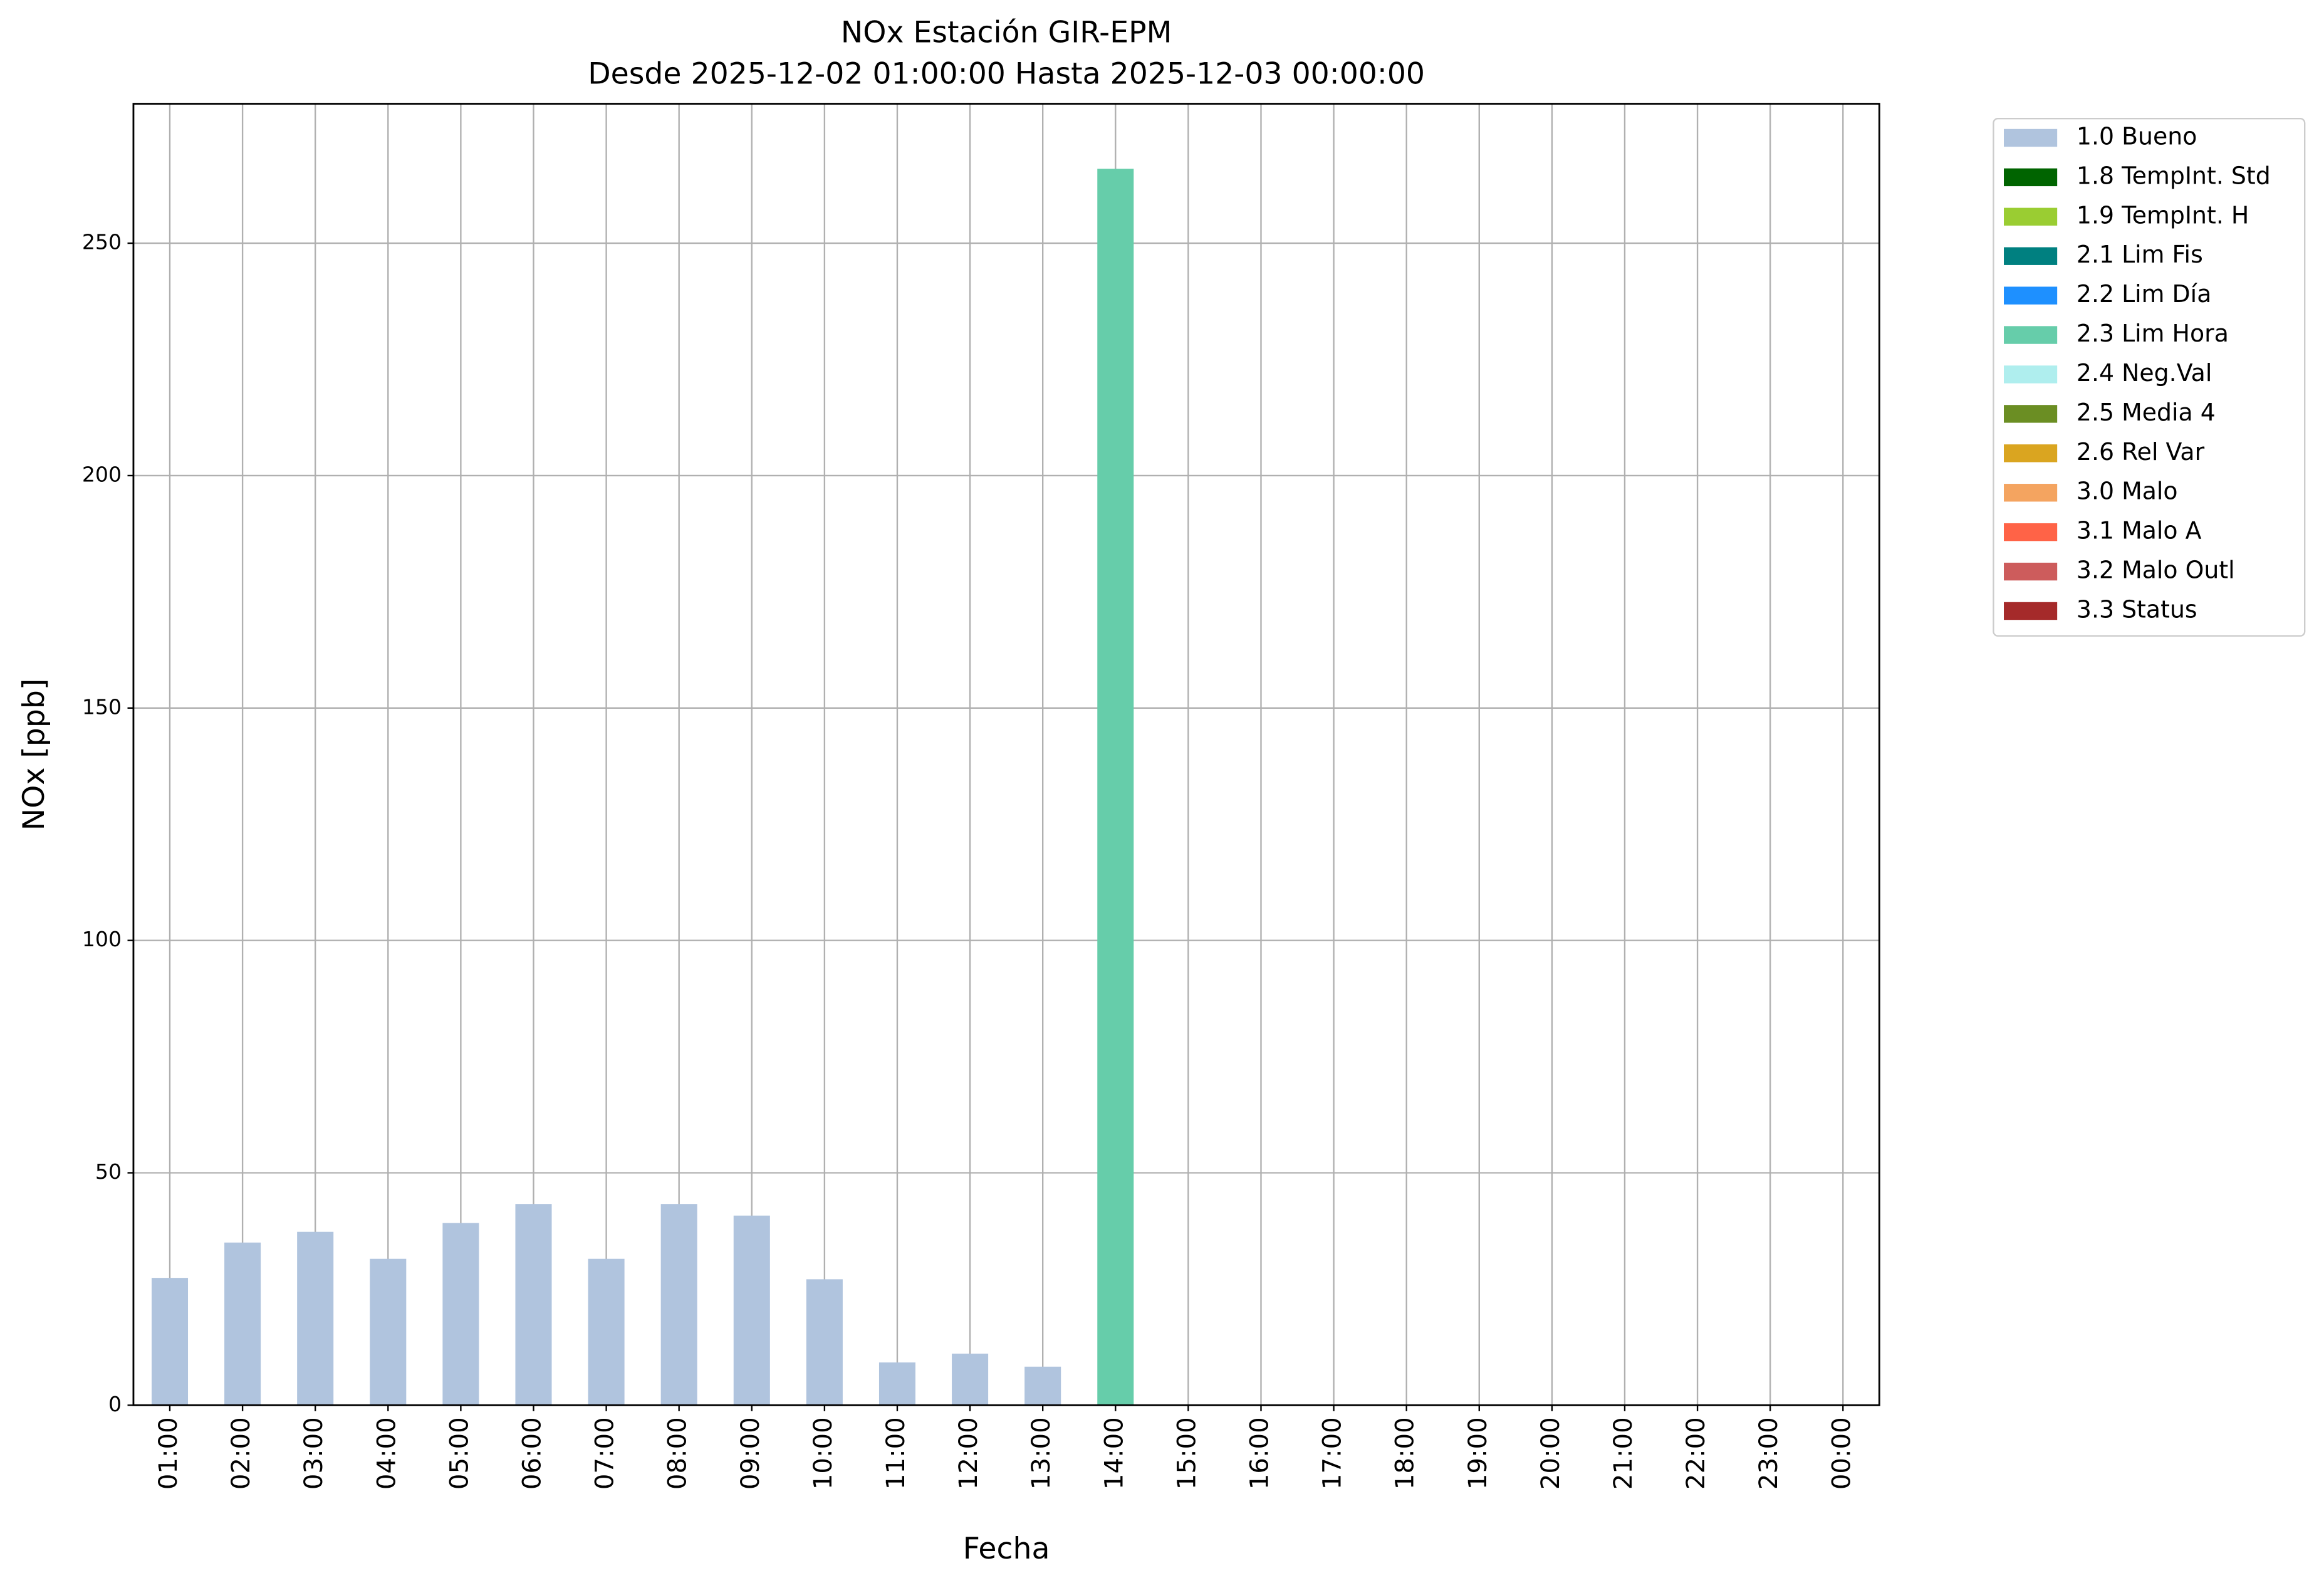  I want to click on x-tick-label: 07:00, so click(605, 1454).